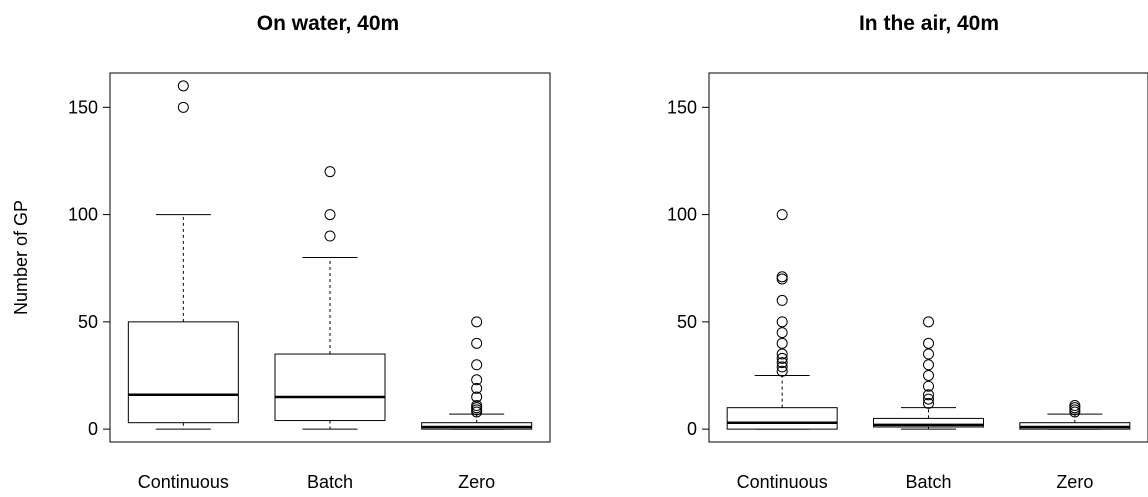 Image resolution: width=1148 pixels, height=497 pixels. What do you see at coordinates (929, 23) in the screenshot?
I see `chart-title: In the air, 40m` at bounding box center [929, 23].